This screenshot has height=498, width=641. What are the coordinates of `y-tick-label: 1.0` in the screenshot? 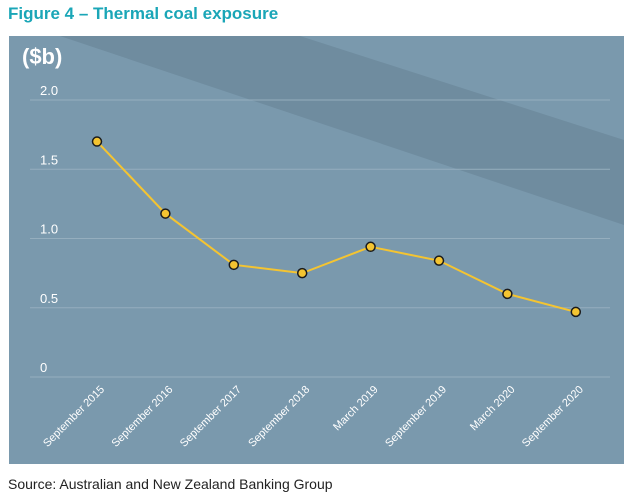 It's located at (49, 229).